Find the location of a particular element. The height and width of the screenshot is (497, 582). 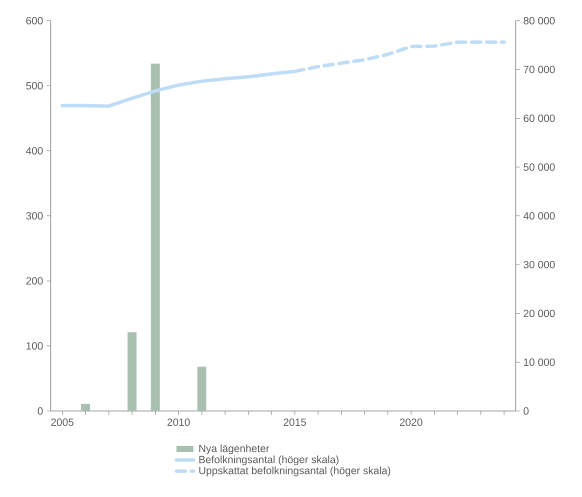

legend-label: Befolkningsantal (höger skala) is located at coordinates (268, 461).